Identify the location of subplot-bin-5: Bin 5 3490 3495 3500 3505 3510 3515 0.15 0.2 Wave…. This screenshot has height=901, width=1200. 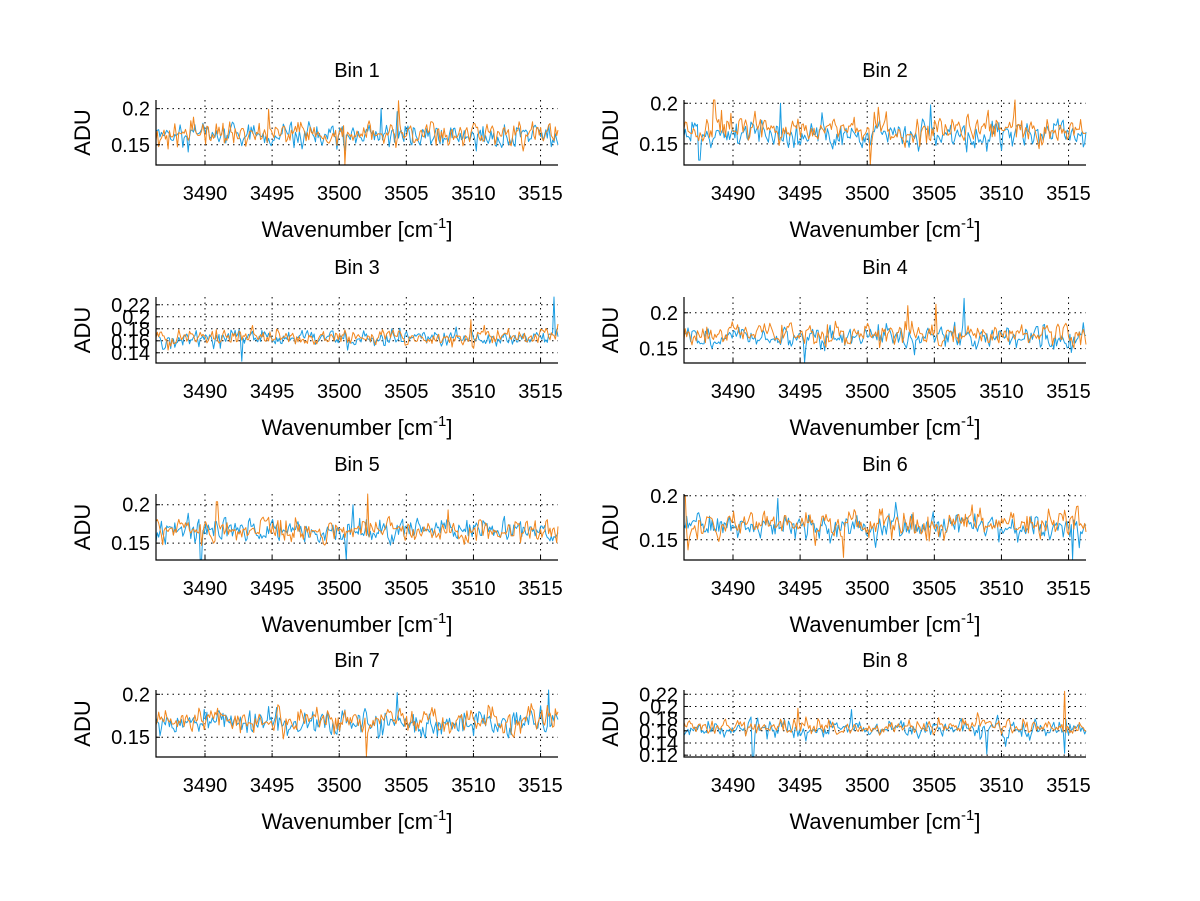
(316, 545).